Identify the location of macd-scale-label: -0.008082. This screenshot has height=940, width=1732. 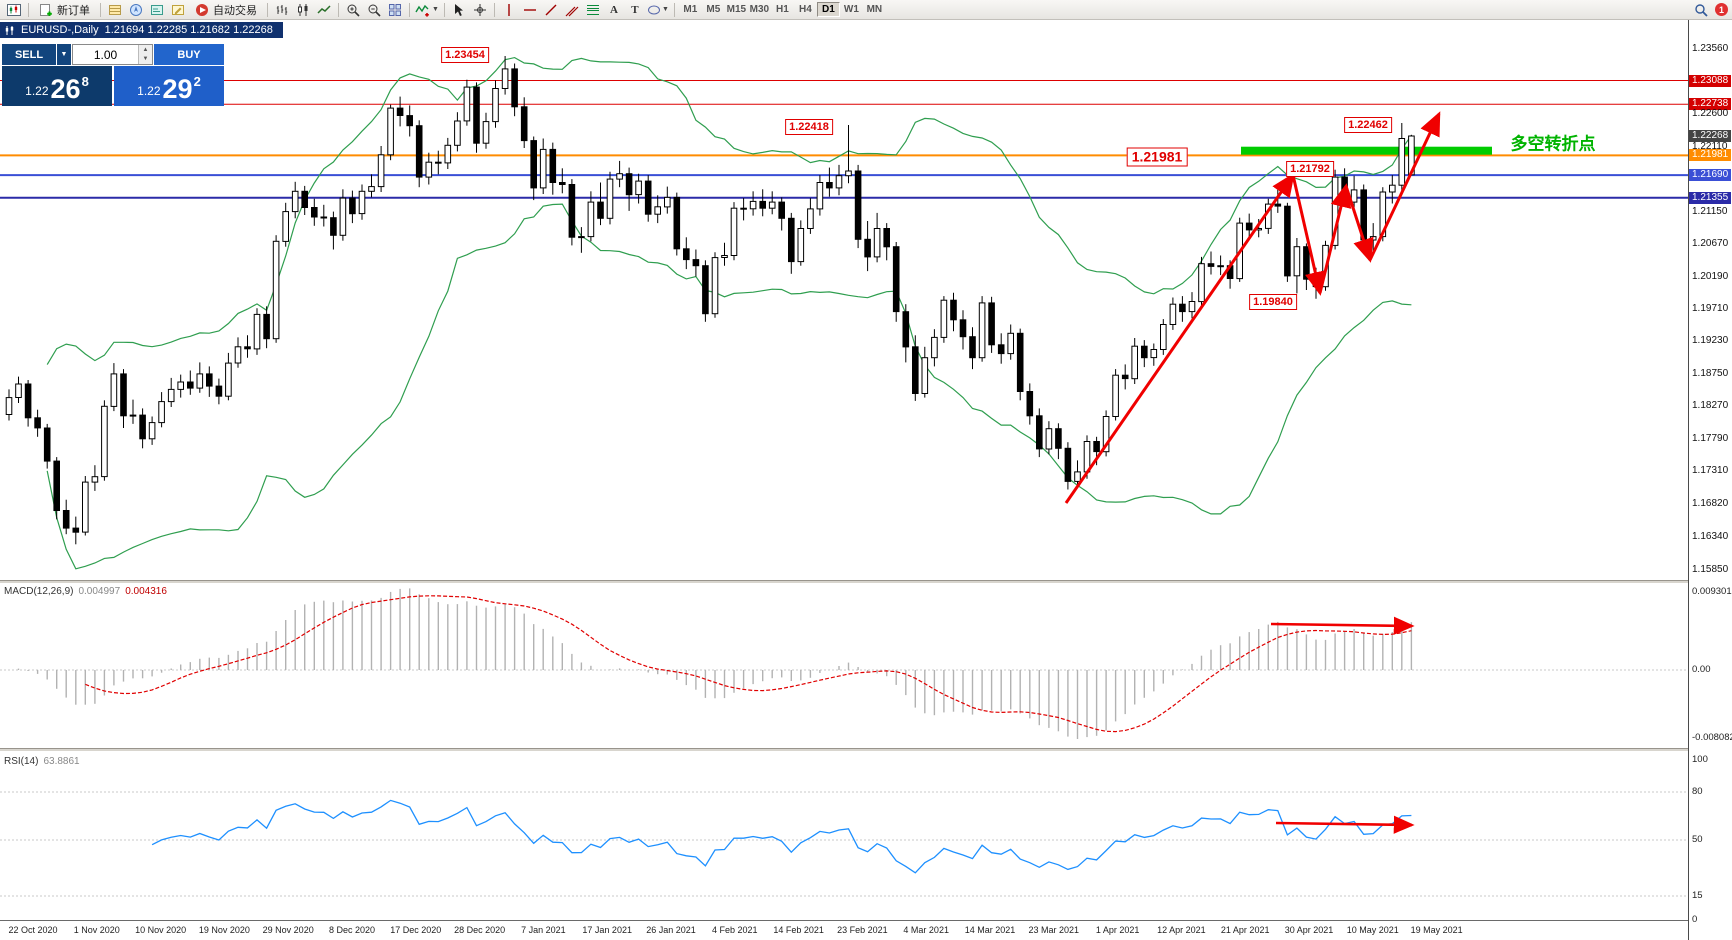
(1712, 737).